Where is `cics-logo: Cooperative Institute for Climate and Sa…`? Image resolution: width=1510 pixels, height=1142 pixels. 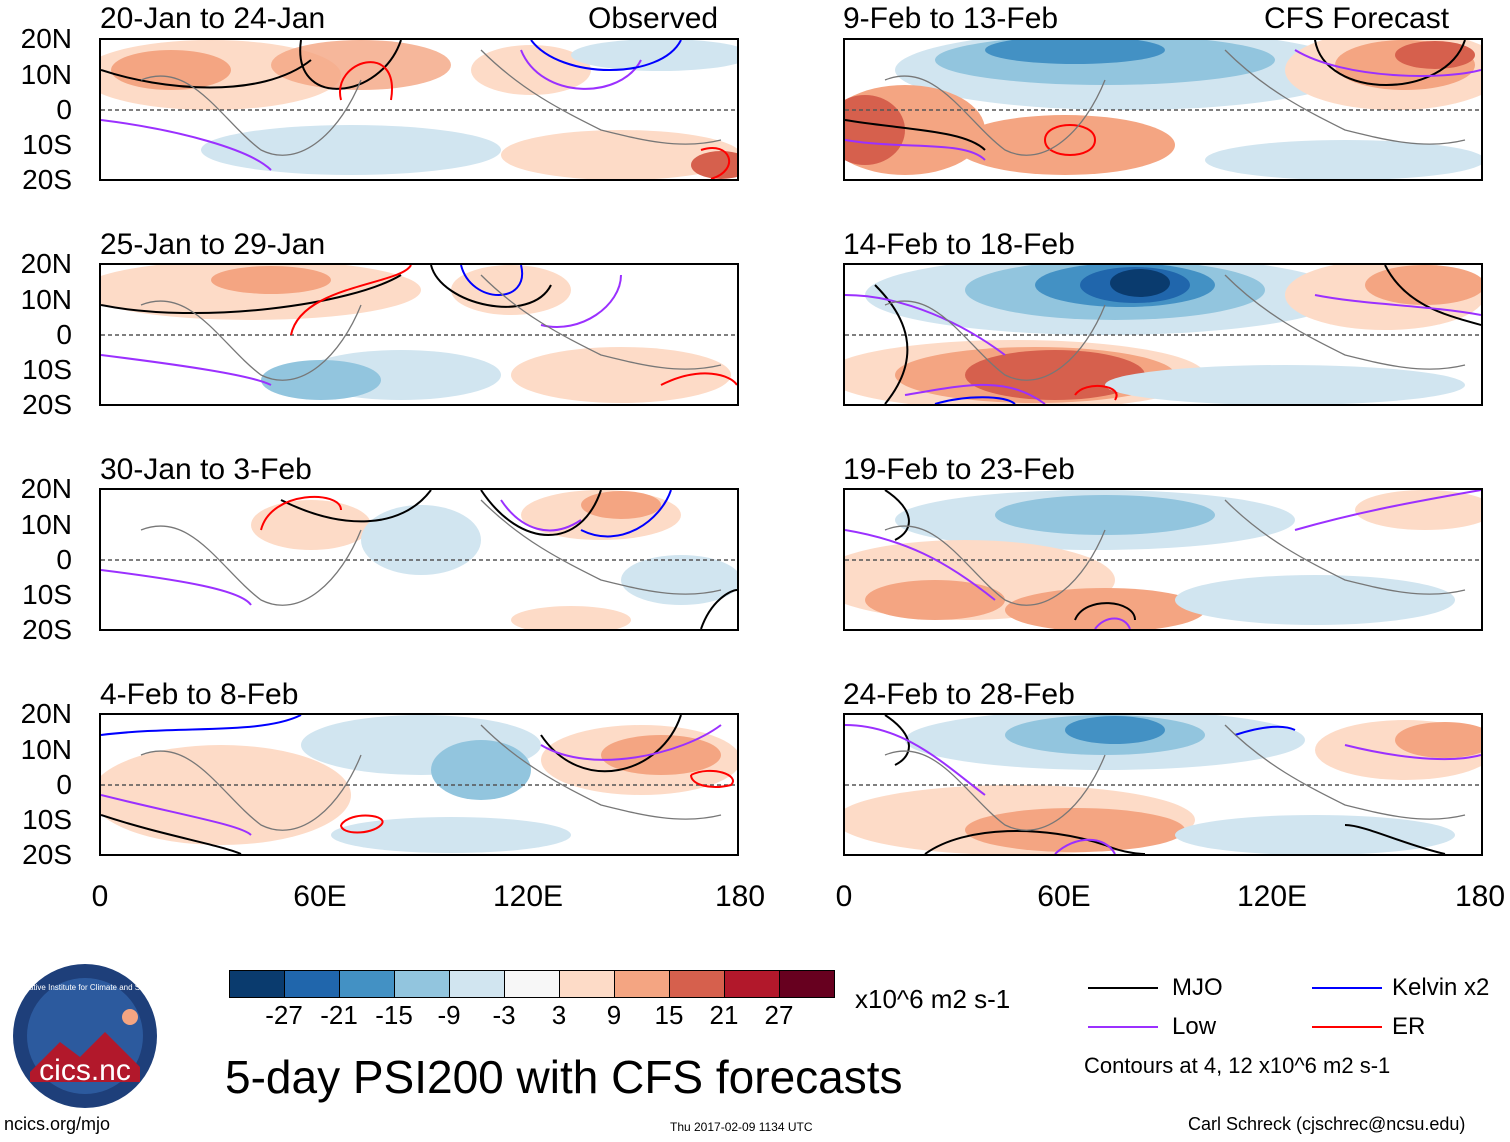 cics-logo: Cooperative Institute for Climate and Sa… is located at coordinates (85, 1036).